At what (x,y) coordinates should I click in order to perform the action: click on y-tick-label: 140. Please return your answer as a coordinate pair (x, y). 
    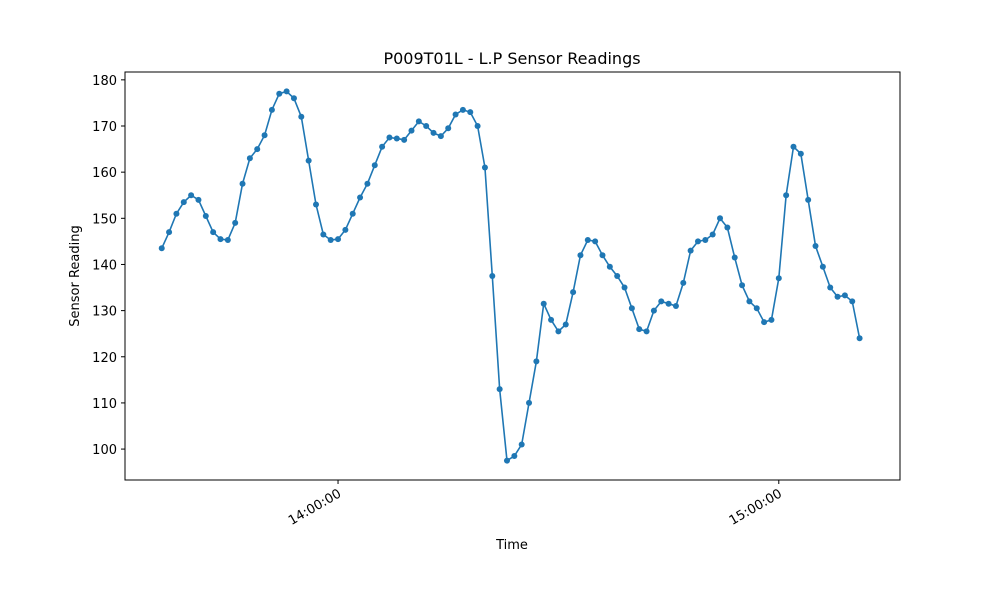
    Looking at the image, I should click on (104, 265).